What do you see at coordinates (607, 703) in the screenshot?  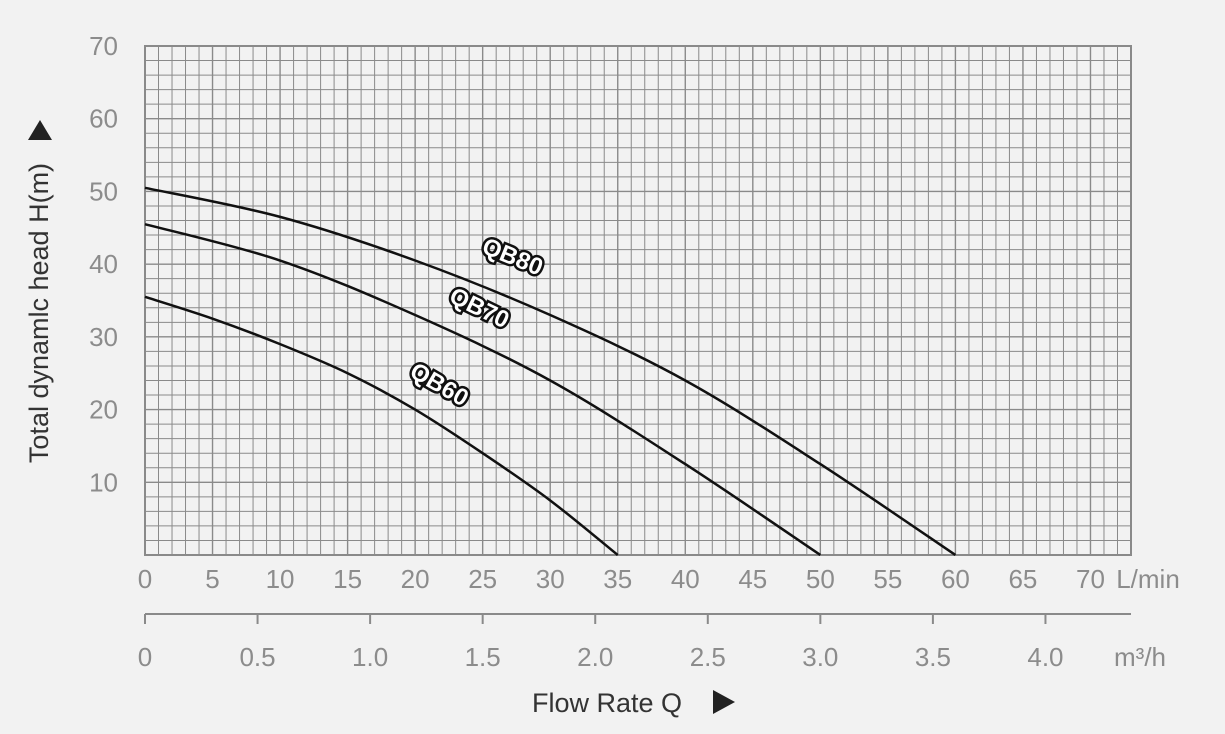 I see `x-axis-title: Flow Rate Q` at bounding box center [607, 703].